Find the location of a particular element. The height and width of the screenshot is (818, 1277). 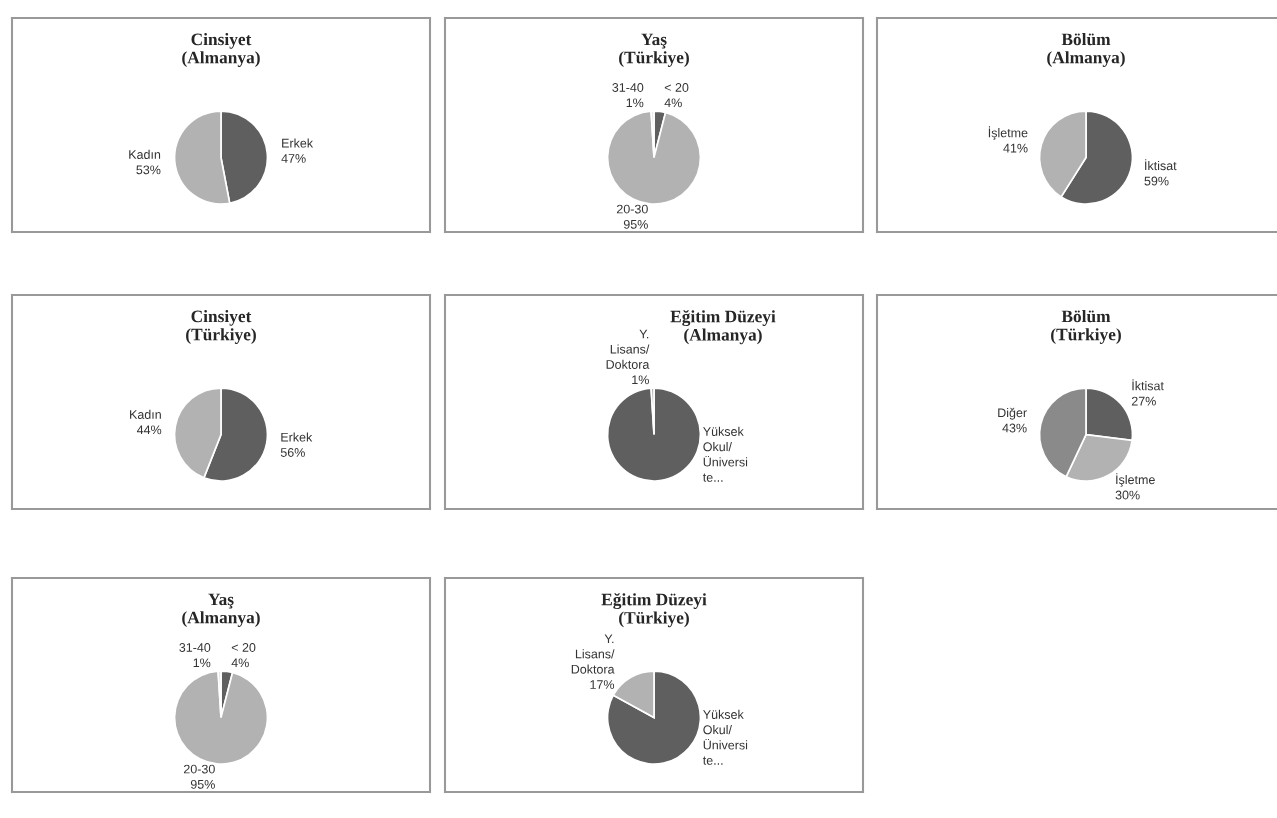

chart-title: Eğitim Düzeyi (Türkiye) is located at coordinates (654, 610).